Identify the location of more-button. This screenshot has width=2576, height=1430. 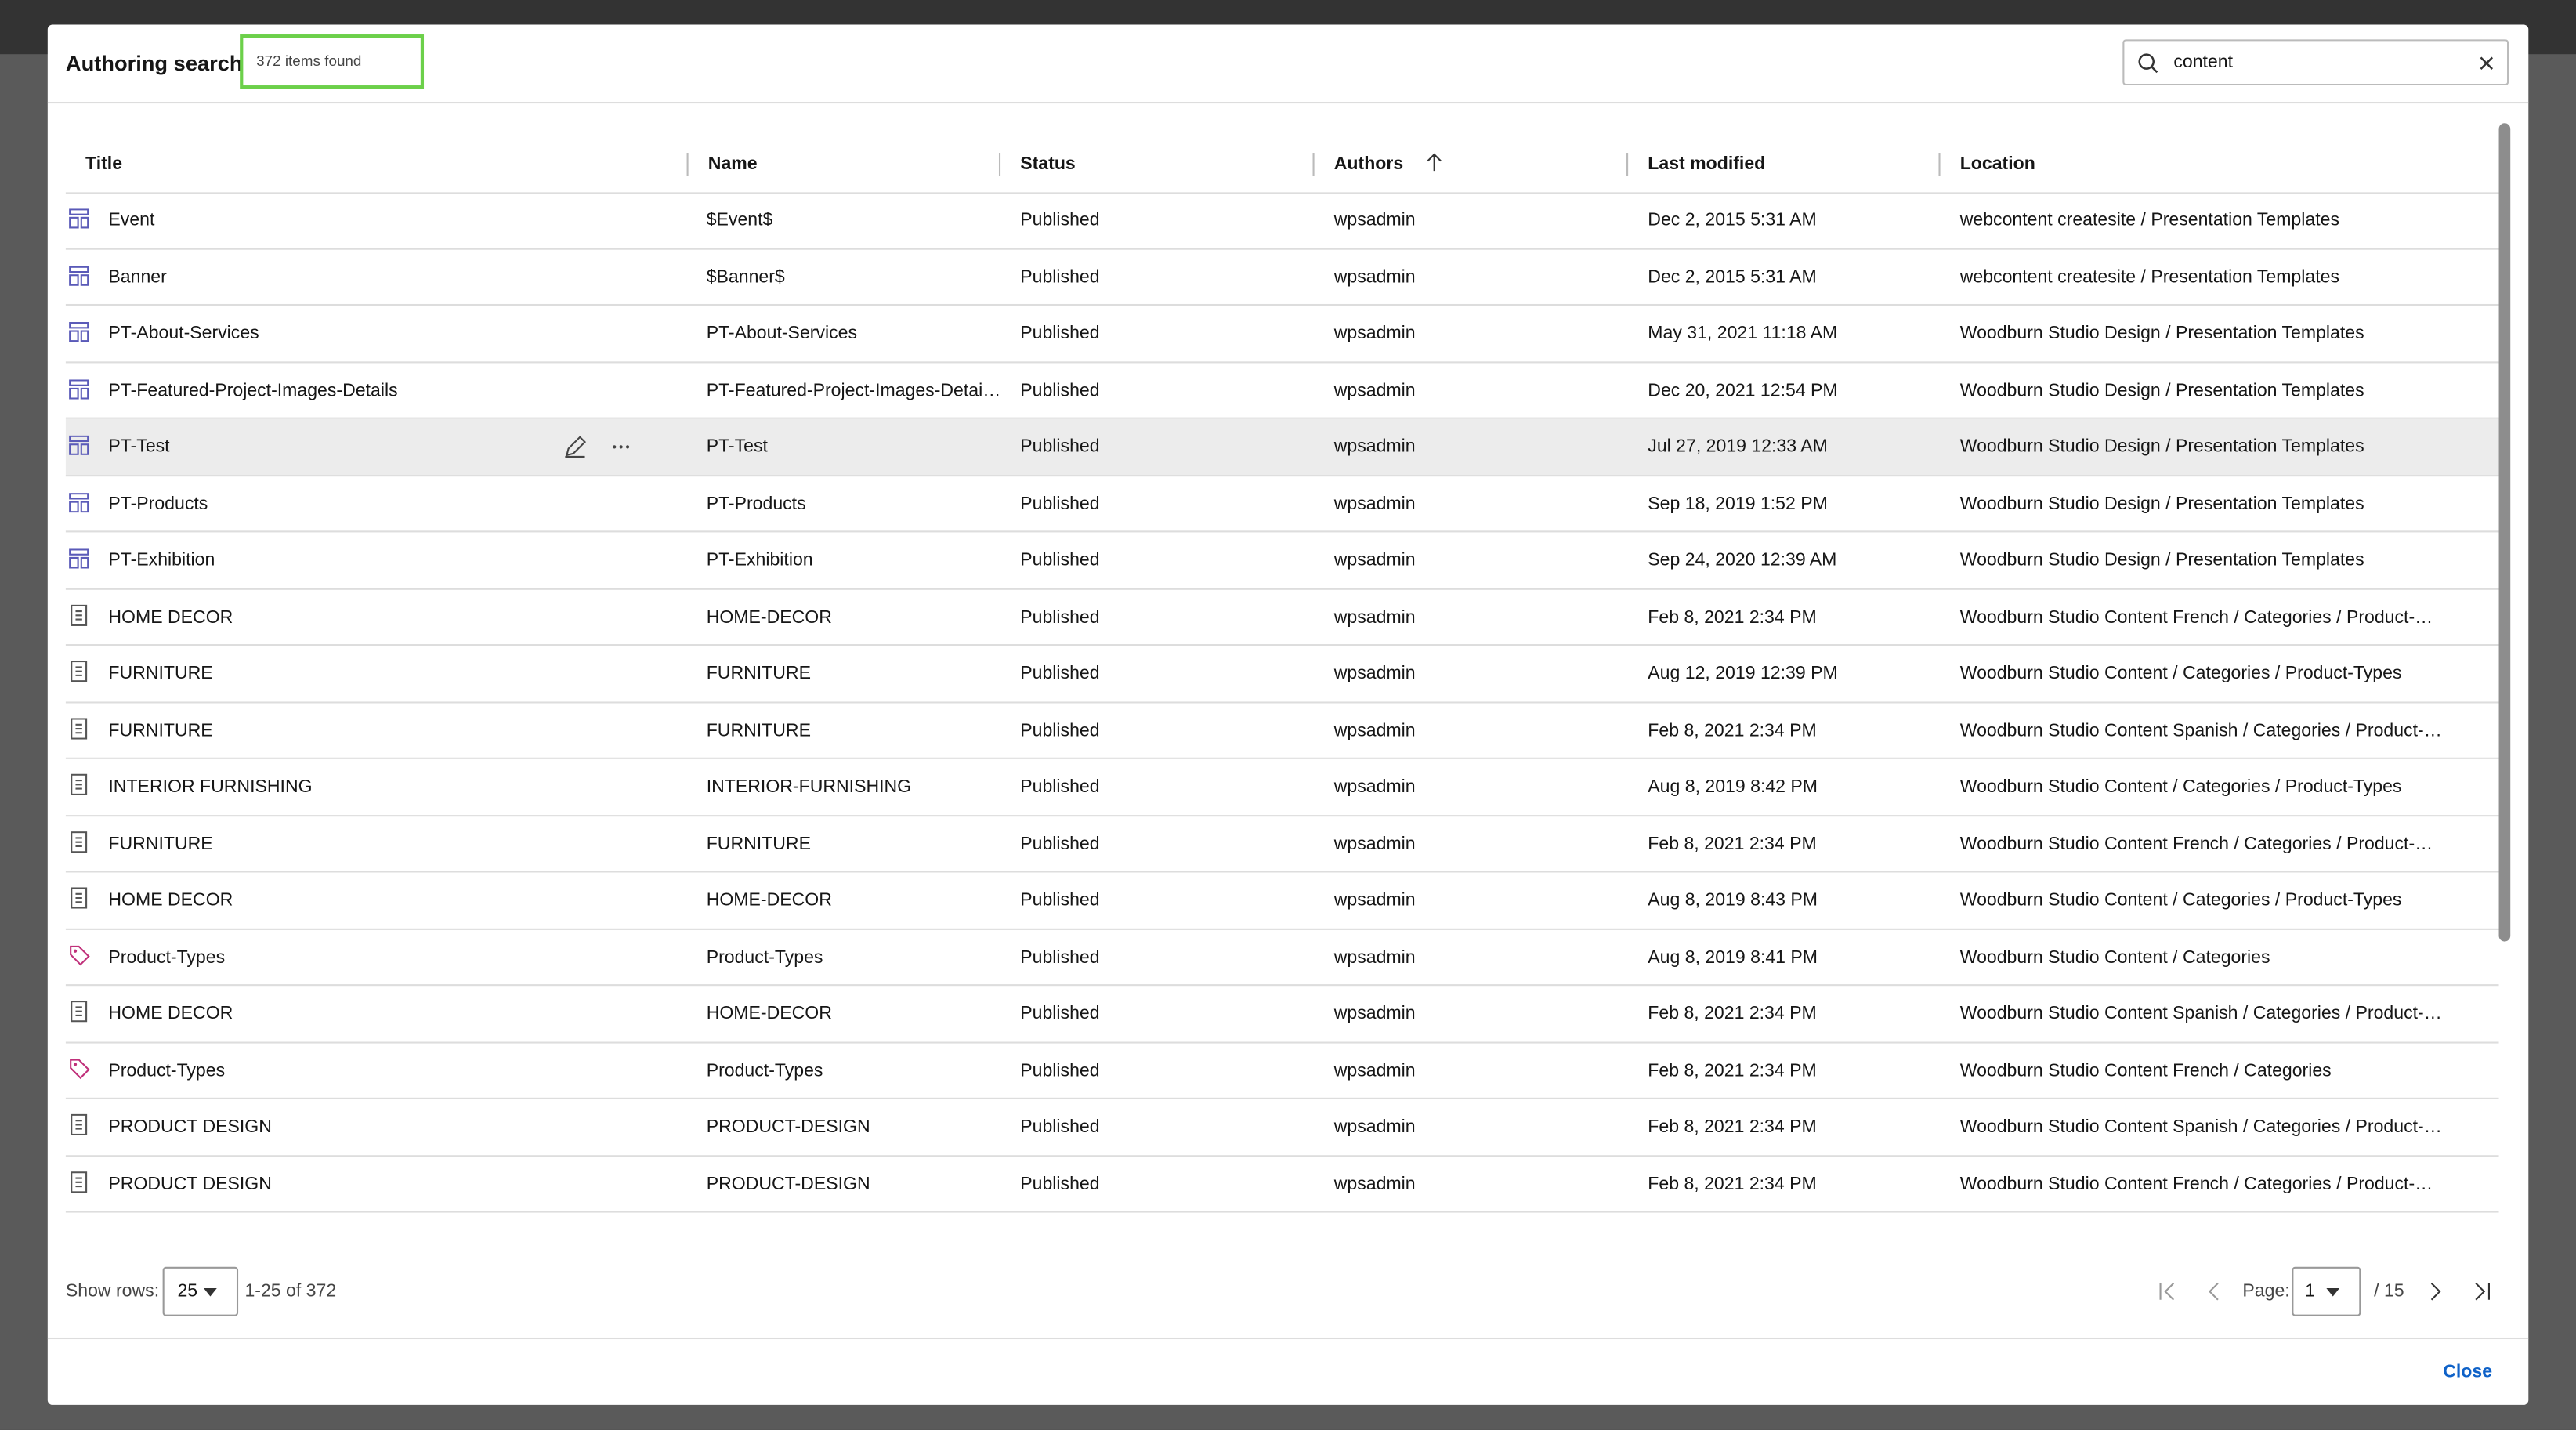
(621, 447).